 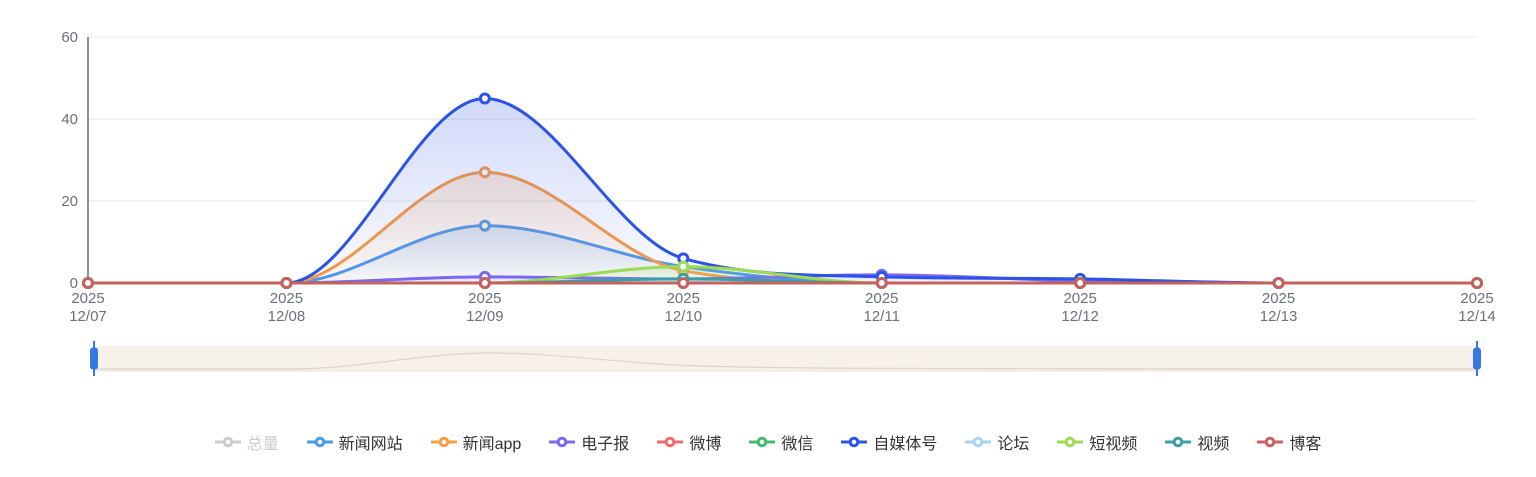 I want to click on legend-label: 新闻网站, so click(x=370, y=444).